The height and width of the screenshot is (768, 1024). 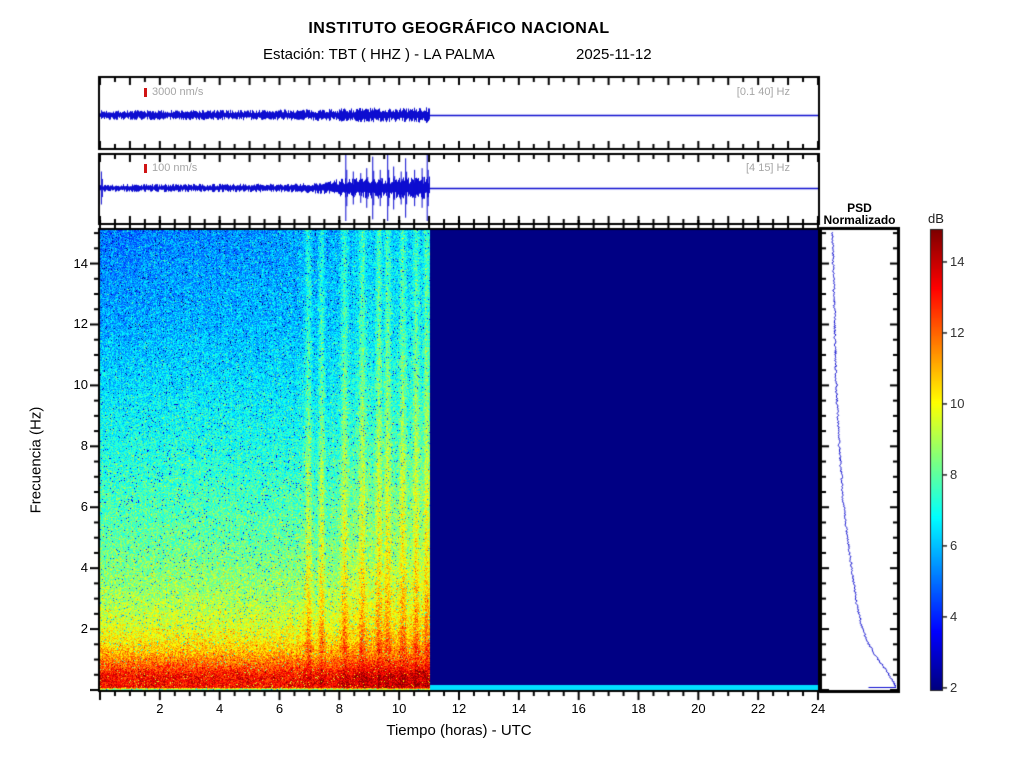 I want to click on waveform-canvas-broadband, so click(x=459, y=113).